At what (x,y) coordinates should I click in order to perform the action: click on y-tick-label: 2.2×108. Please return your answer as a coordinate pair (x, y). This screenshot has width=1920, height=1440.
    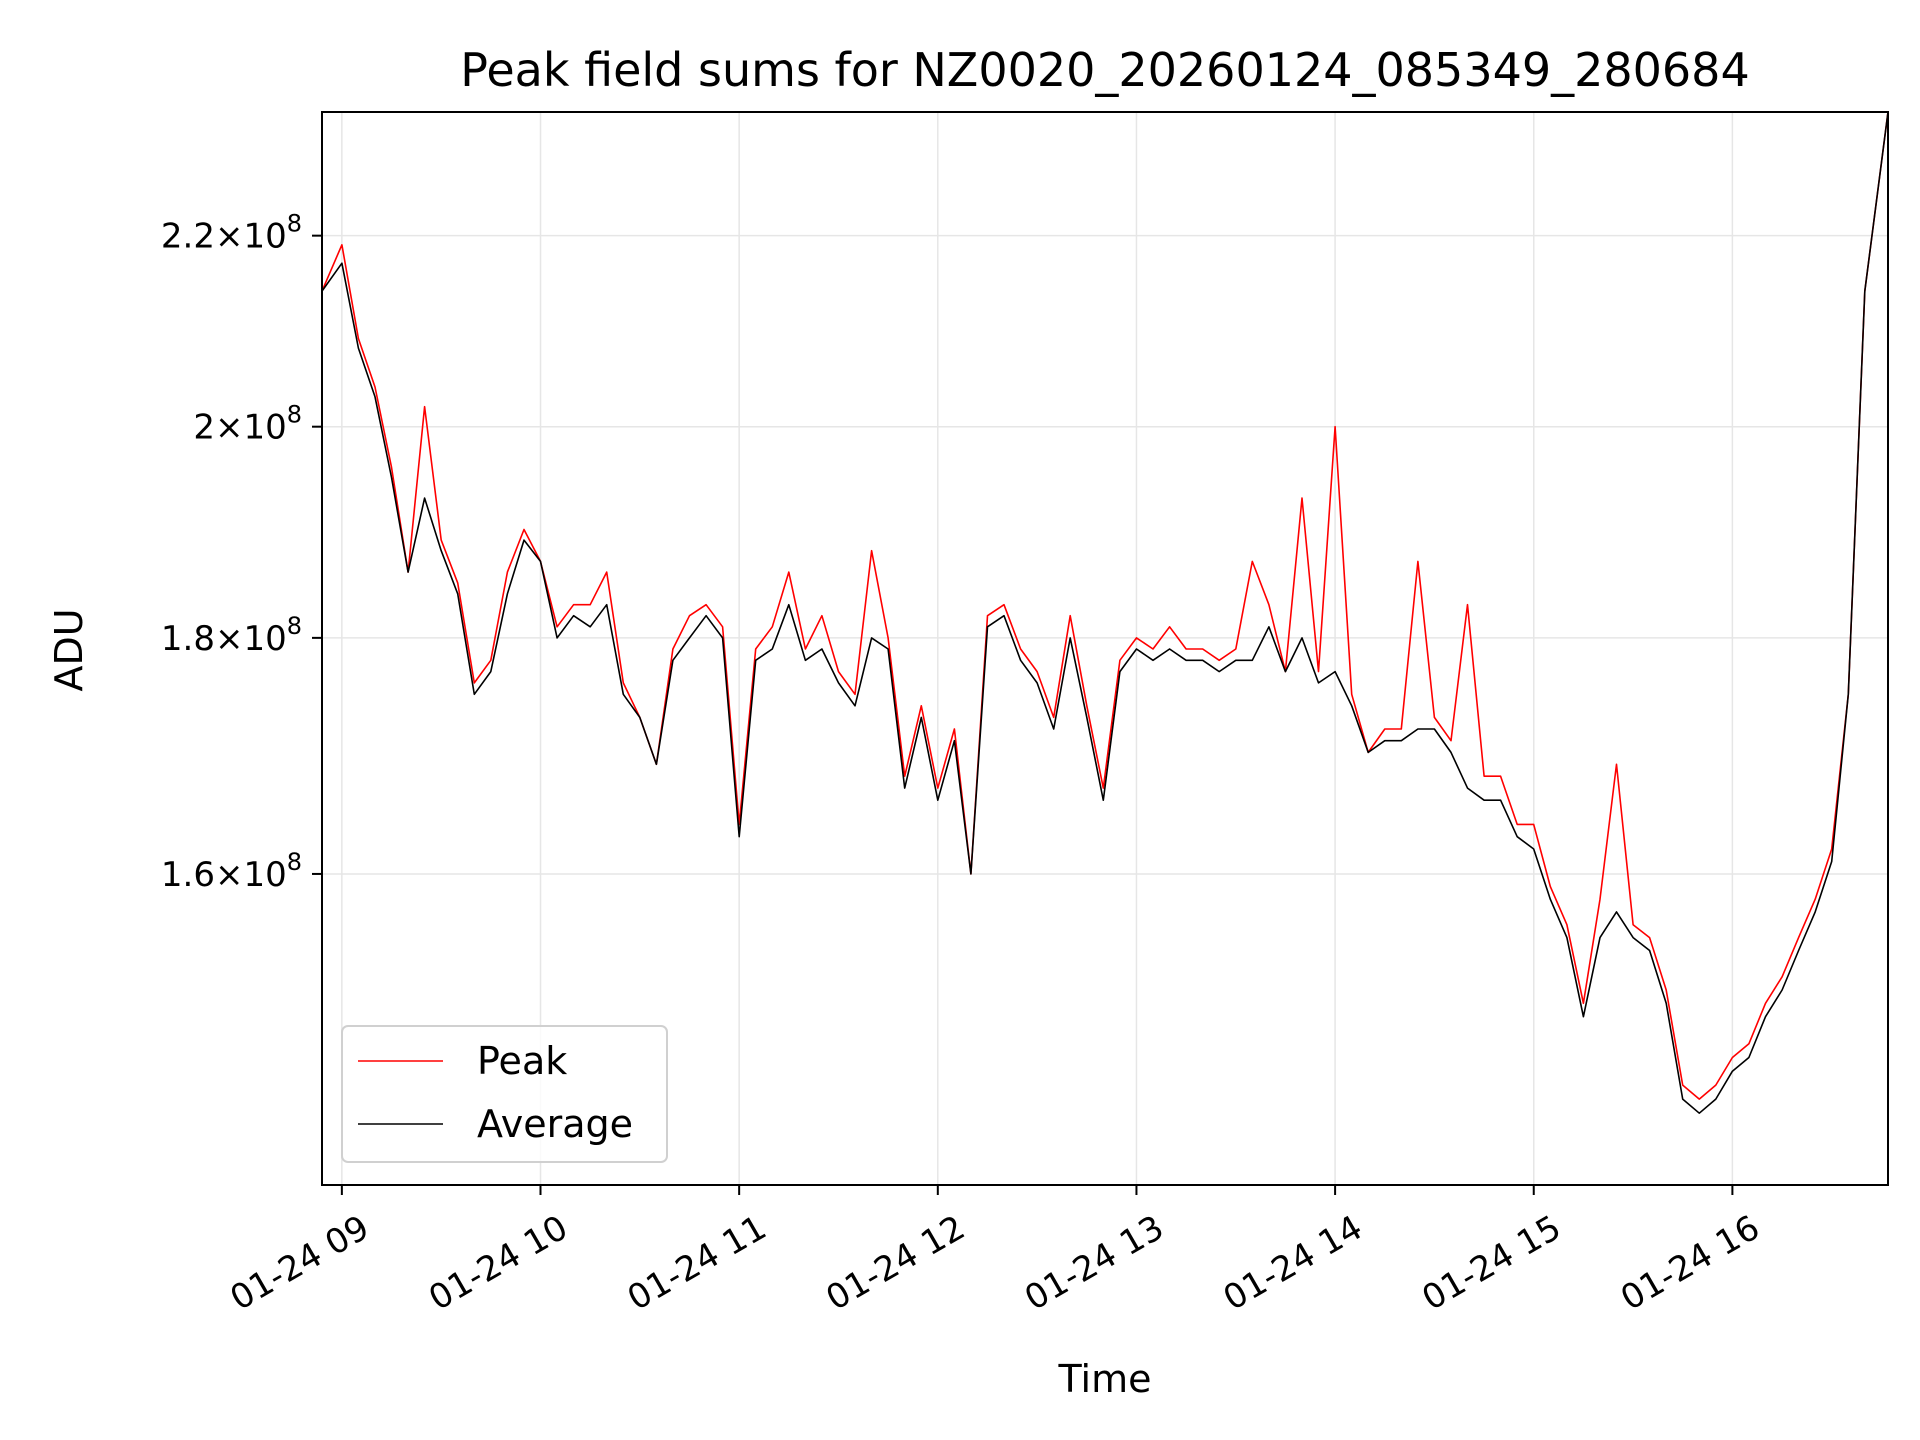
    Looking at the image, I should click on (231, 233).